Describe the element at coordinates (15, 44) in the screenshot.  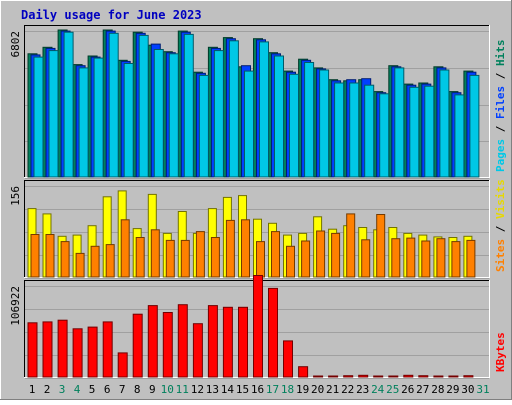
I see `panel-hits-axis-max-label: 6802` at that location.